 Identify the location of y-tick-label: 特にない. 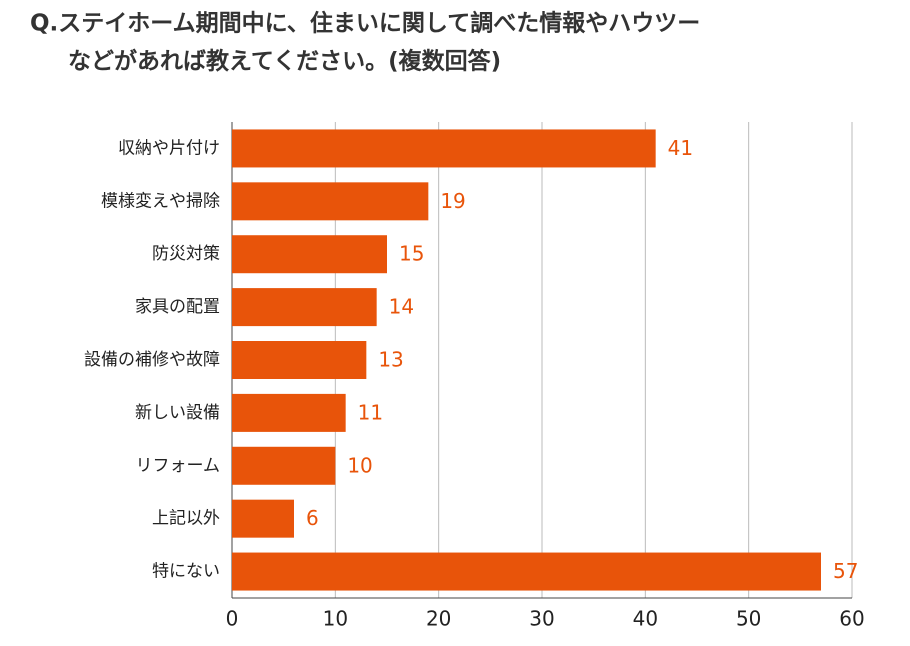
(186, 572).